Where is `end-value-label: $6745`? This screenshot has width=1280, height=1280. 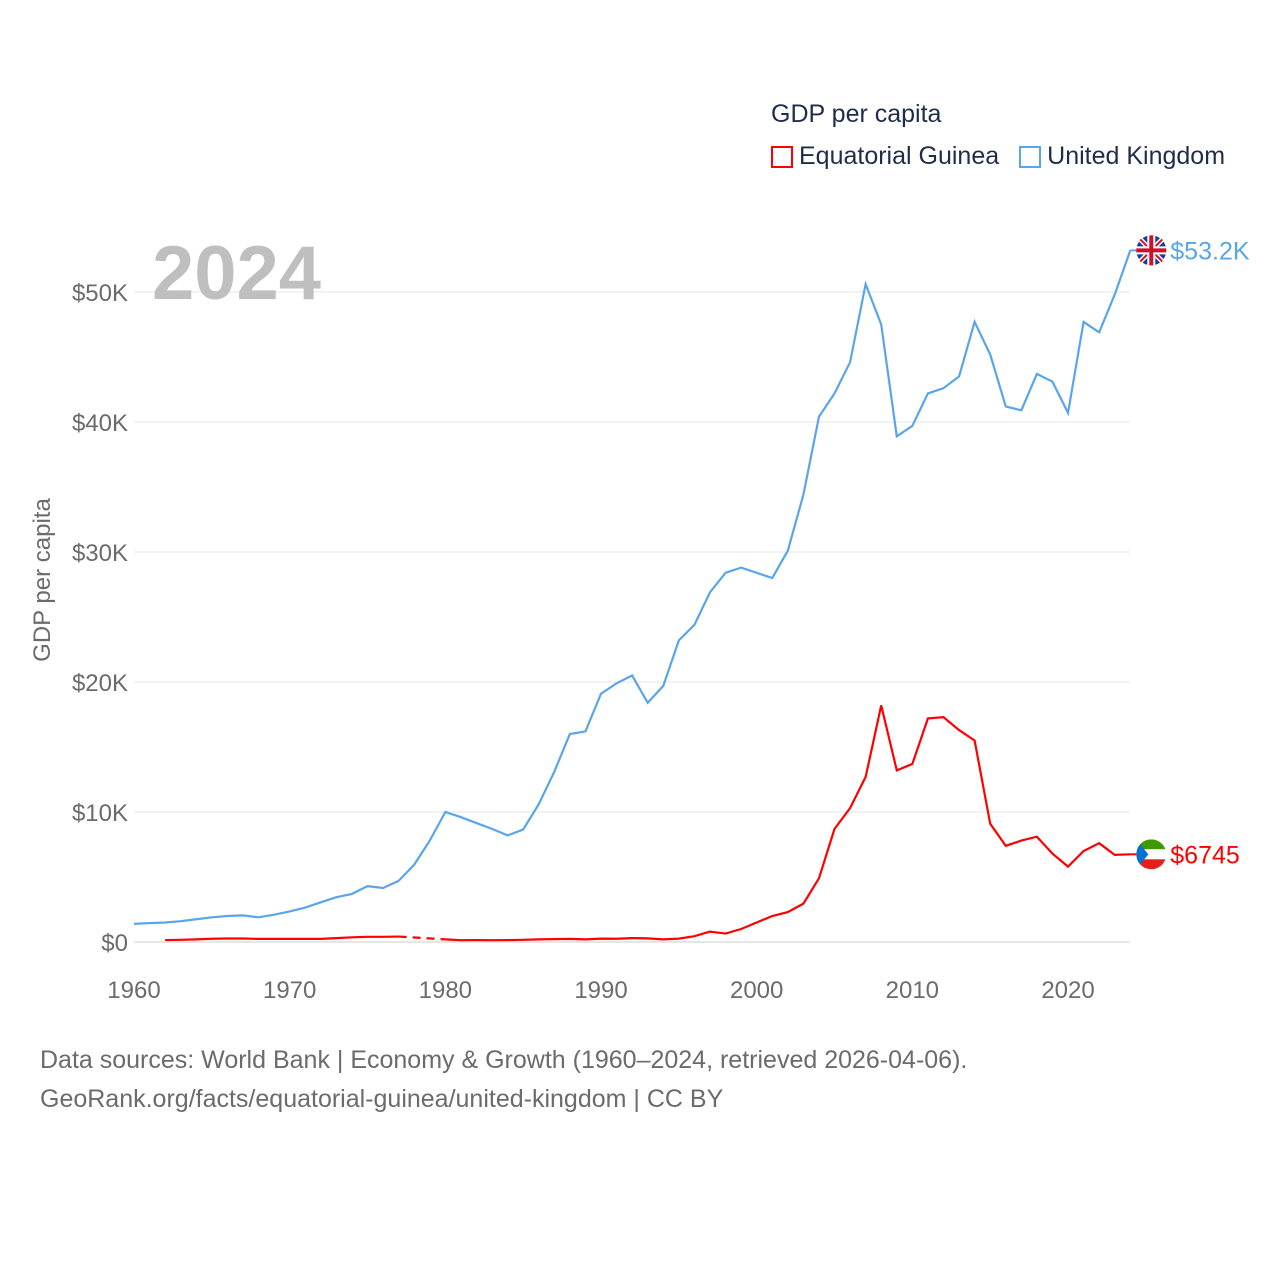
end-value-label: $6745 is located at coordinates (1205, 855).